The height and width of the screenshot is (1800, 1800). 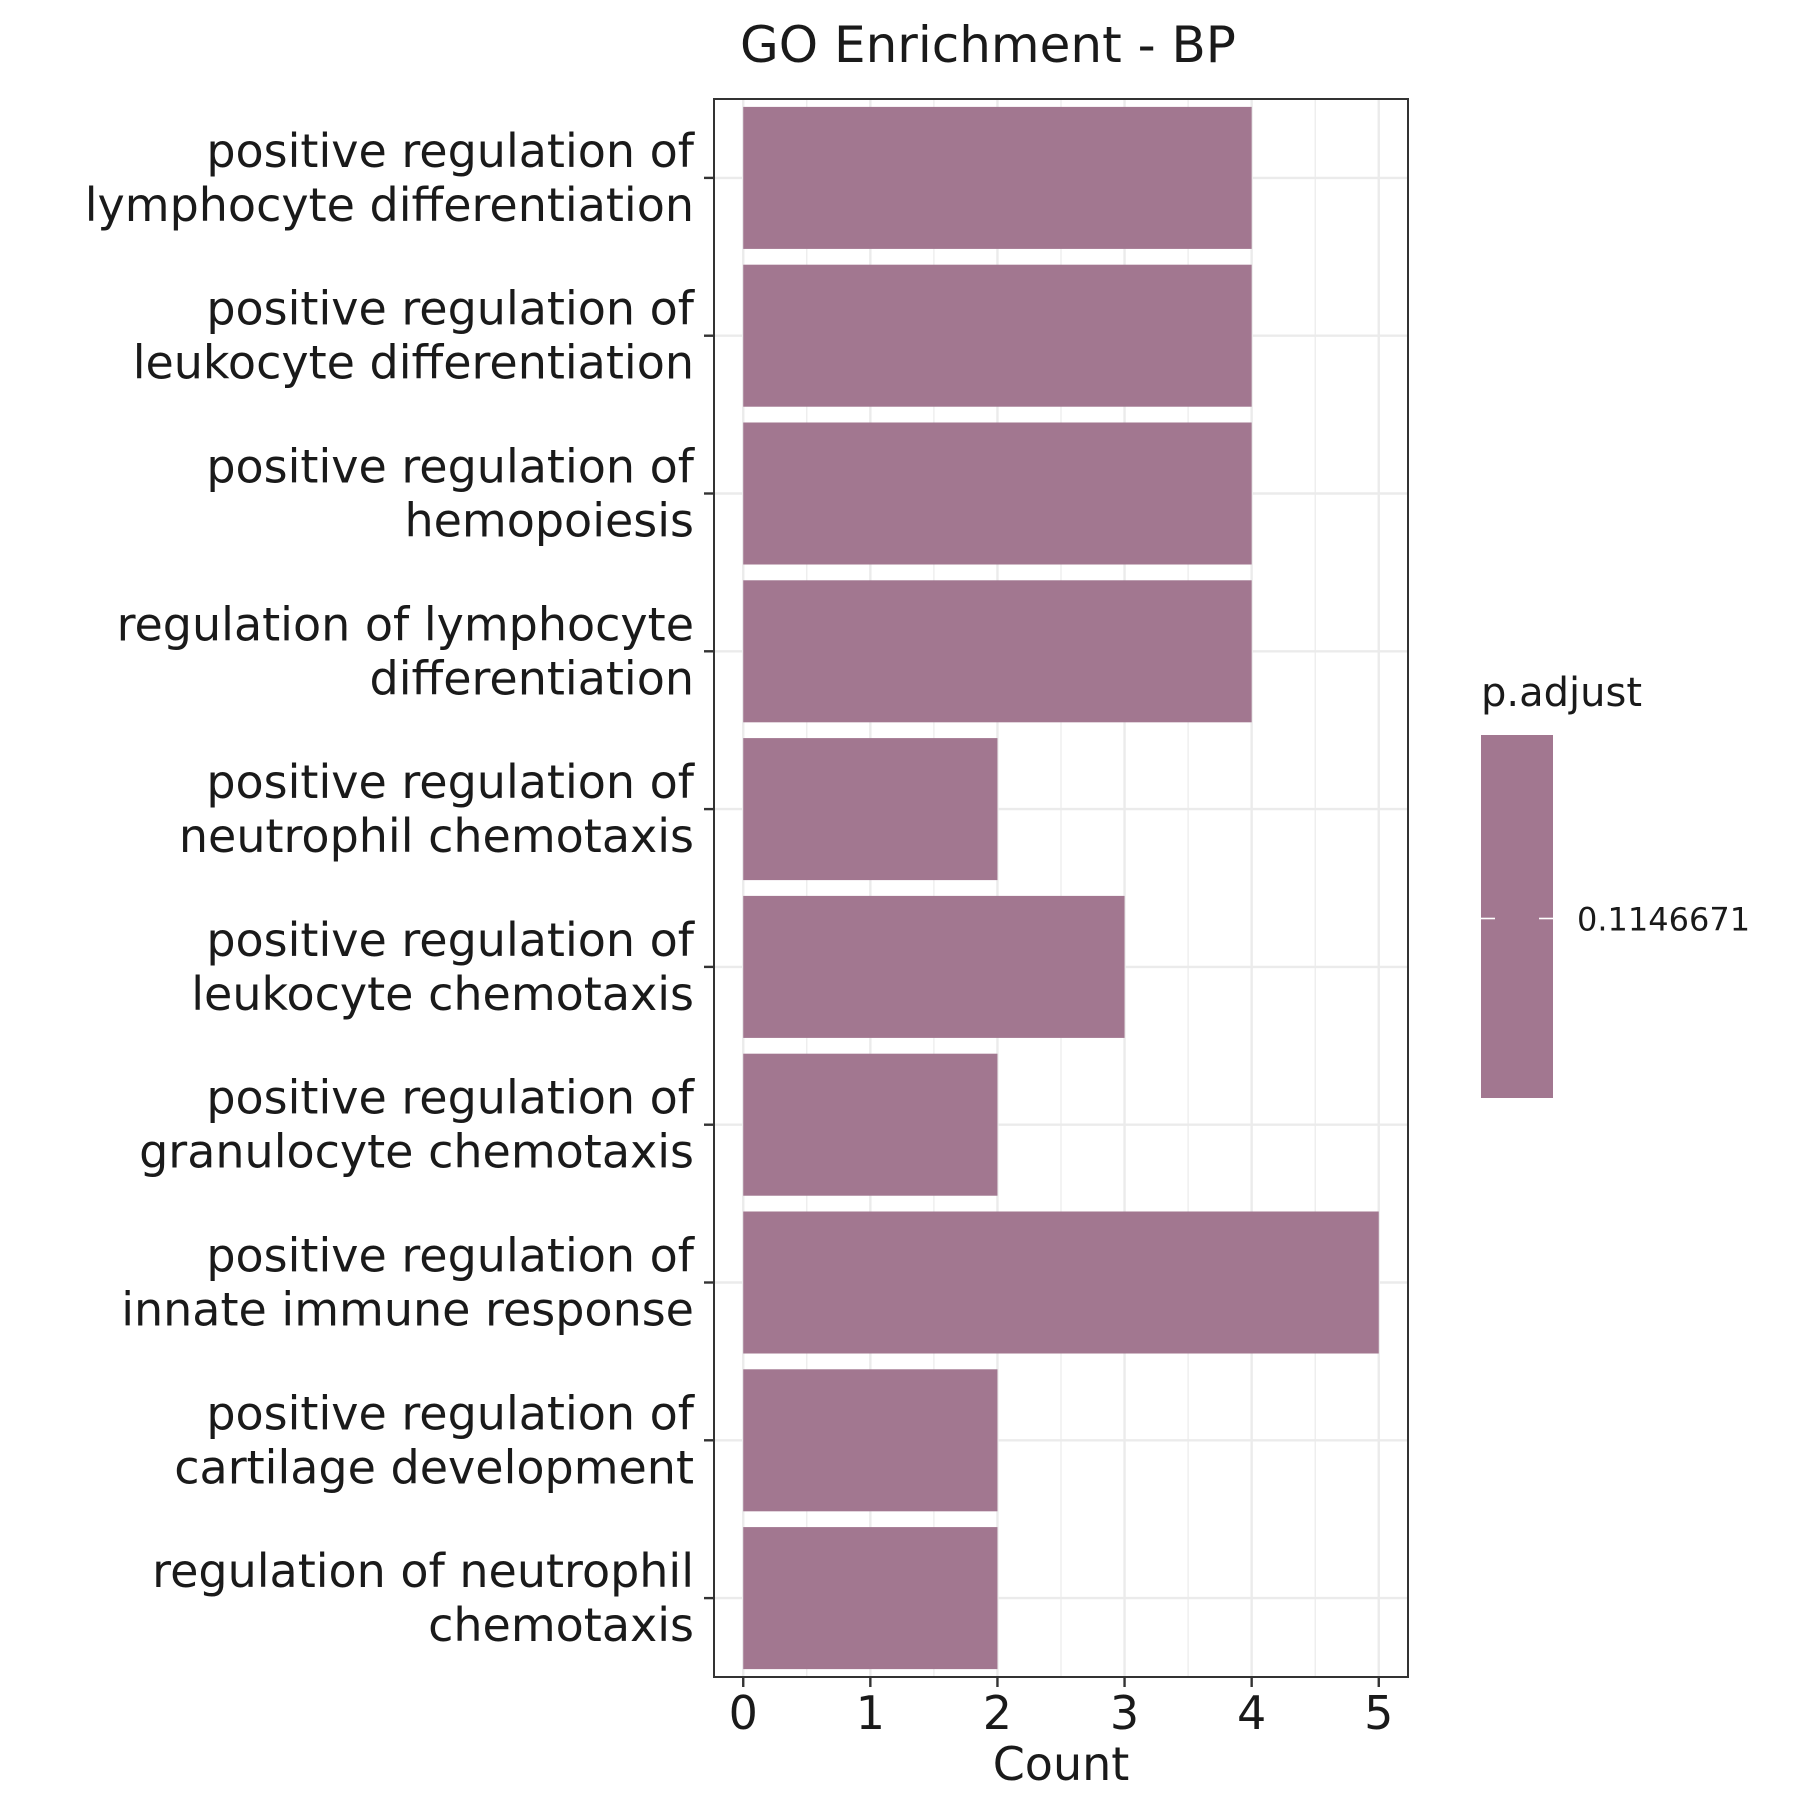 What do you see at coordinates (413, 363) in the screenshot?
I see `y-tick-label: leukocyte differentiation` at bounding box center [413, 363].